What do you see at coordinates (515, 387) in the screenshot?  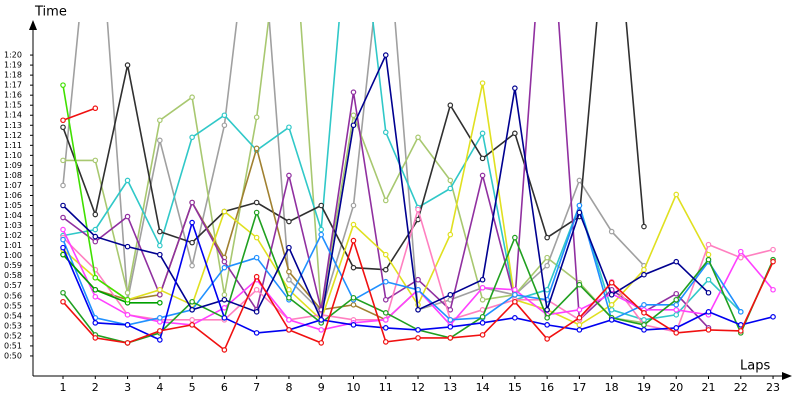 I see `x-tick-label: 15` at bounding box center [515, 387].